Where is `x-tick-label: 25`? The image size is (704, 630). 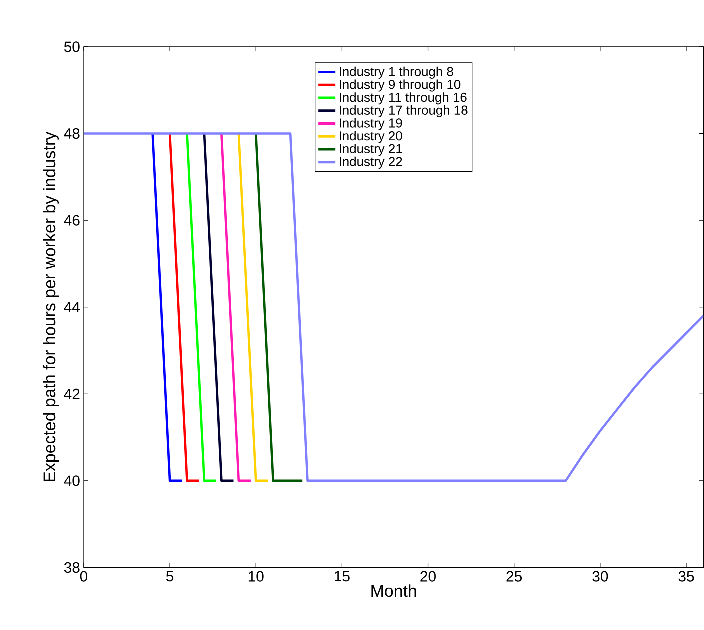
x-tick-label: 25 is located at coordinates (514, 576).